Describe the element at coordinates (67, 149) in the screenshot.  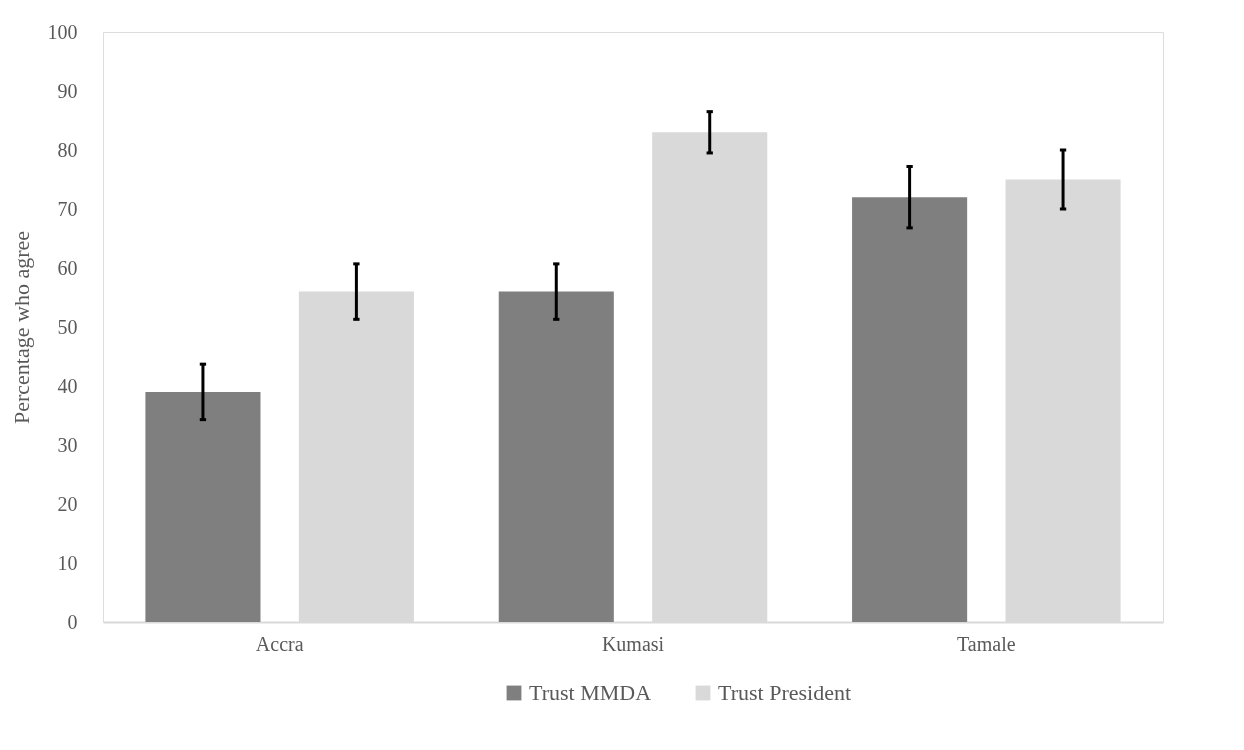
I see `y-tick-label: 80` at that location.